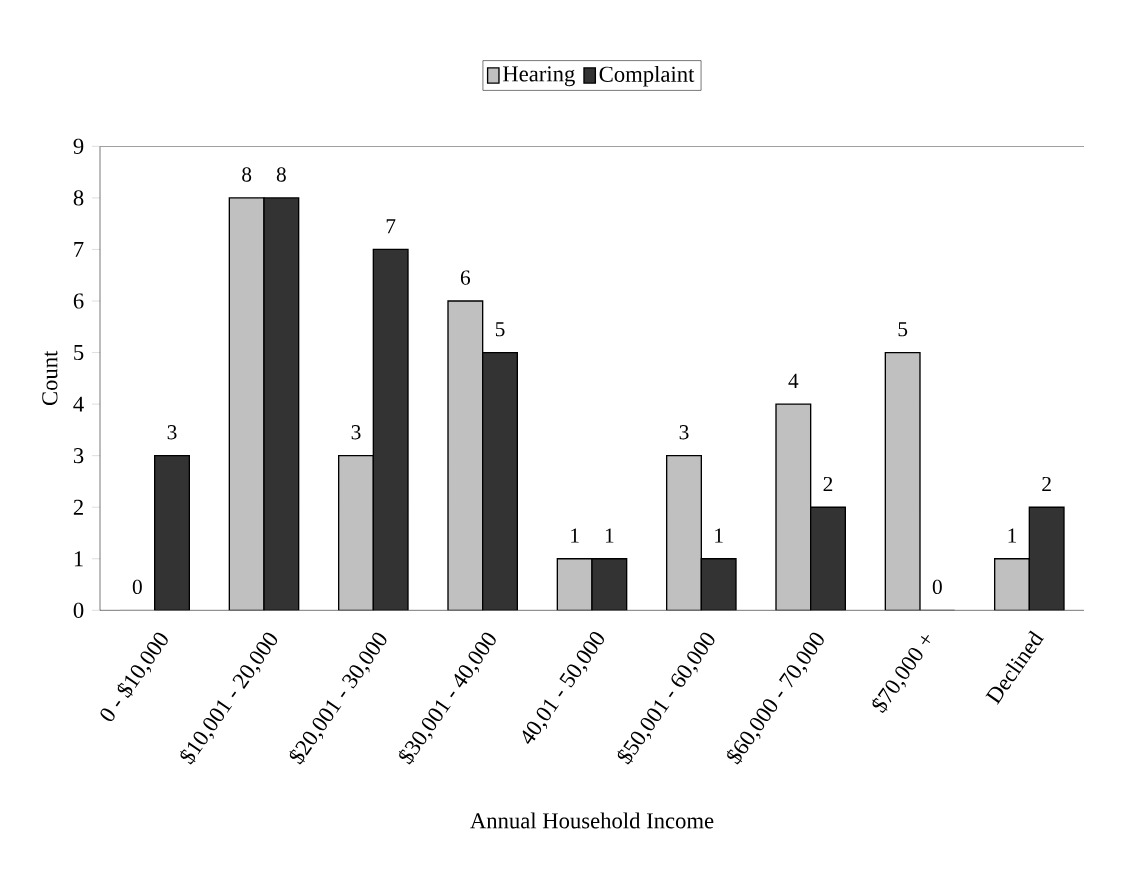 The width and height of the screenshot is (1125, 877). I want to click on y-tick-label: 3, so click(78, 456).